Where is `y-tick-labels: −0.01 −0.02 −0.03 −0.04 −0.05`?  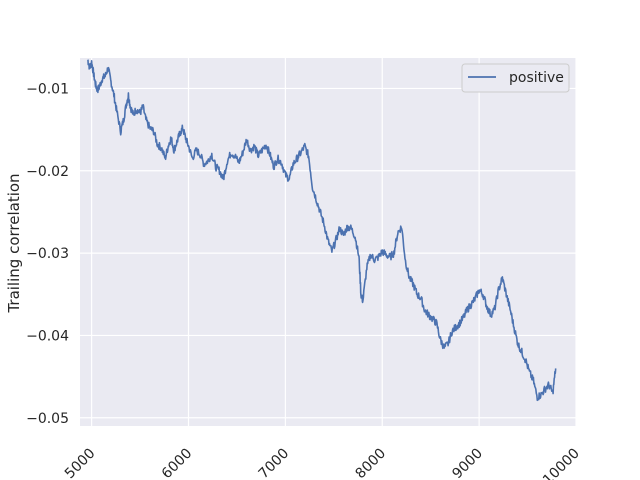
y-tick-labels: −0.01 −0.02 −0.03 −0.04 −0.05 is located at coordinates (47, 253).